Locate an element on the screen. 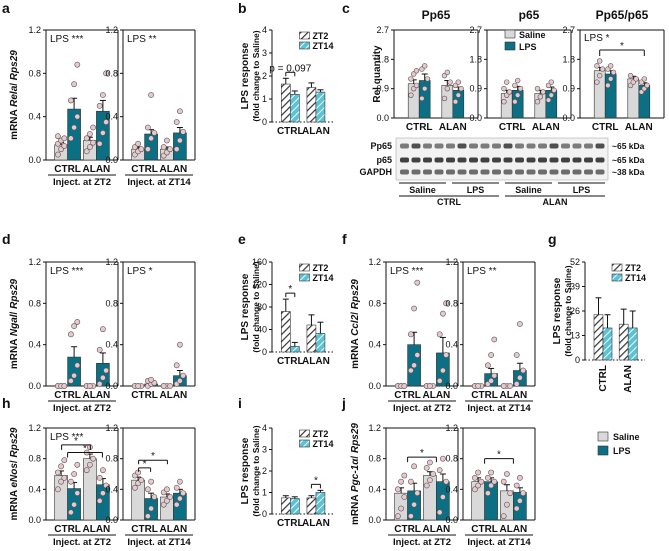 The width and height of the screenshot is (669, 551). y-axis-label-part: eNos is located at coordinates (14, 475).